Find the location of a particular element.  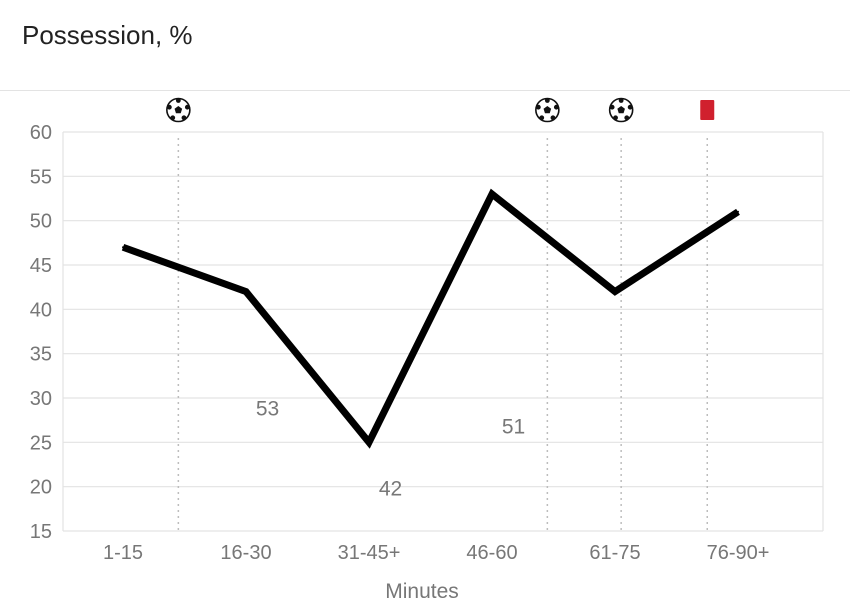

x-tick-label: 1-15 is located at coordinates (123, 553).